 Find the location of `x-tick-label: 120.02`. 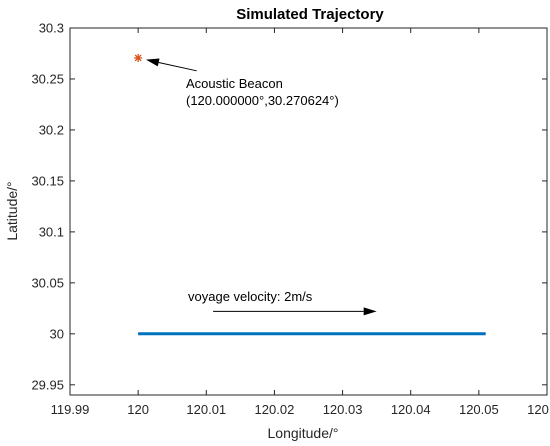

x-tick-label: 120.02 is located at coordinates (275, 409).